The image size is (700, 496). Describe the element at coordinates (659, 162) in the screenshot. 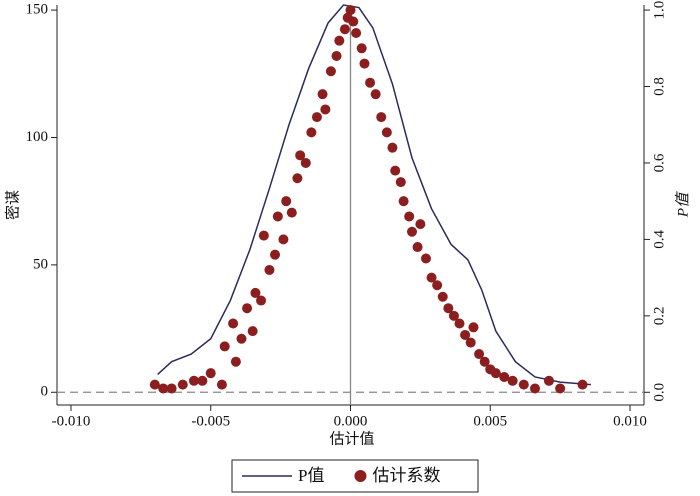

I see `y2-tick-label: 0.6` at that location.